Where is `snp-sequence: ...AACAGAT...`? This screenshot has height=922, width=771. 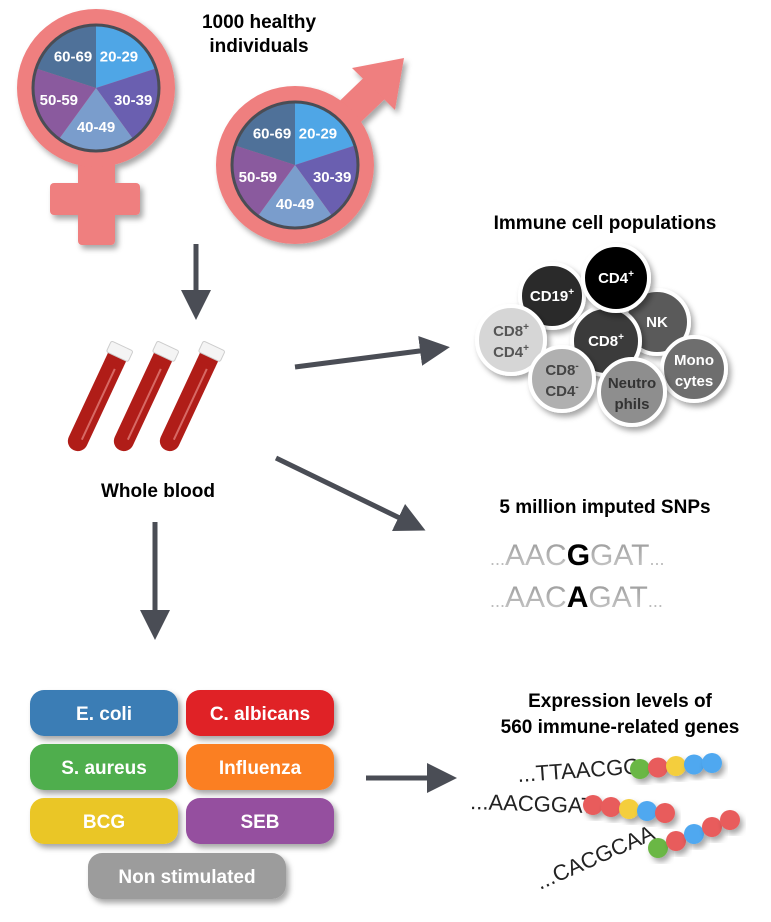 snp-sequence: ...AACAGAT... is located at coordinates (576, 597).